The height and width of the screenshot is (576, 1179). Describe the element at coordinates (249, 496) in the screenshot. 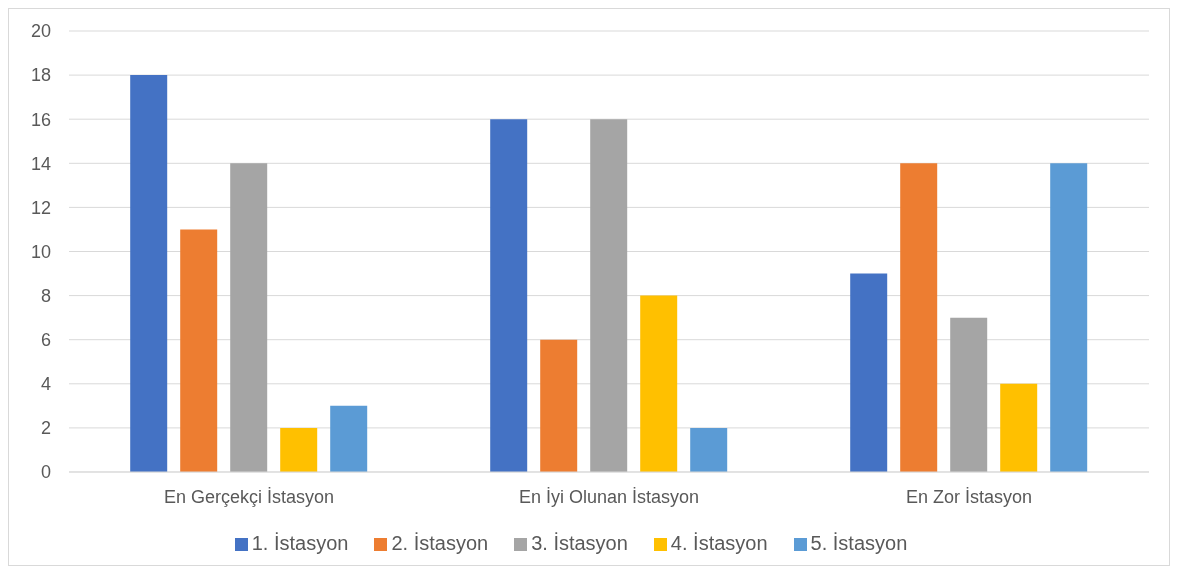

I see `x-tick-label: En Gerçekçi İstasyon` at that location.